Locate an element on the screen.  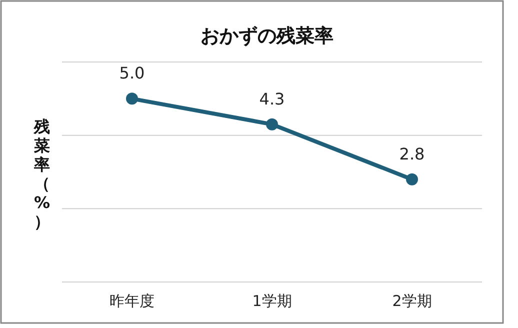
data-label: 4.3 is located at coordinates (272, 98).